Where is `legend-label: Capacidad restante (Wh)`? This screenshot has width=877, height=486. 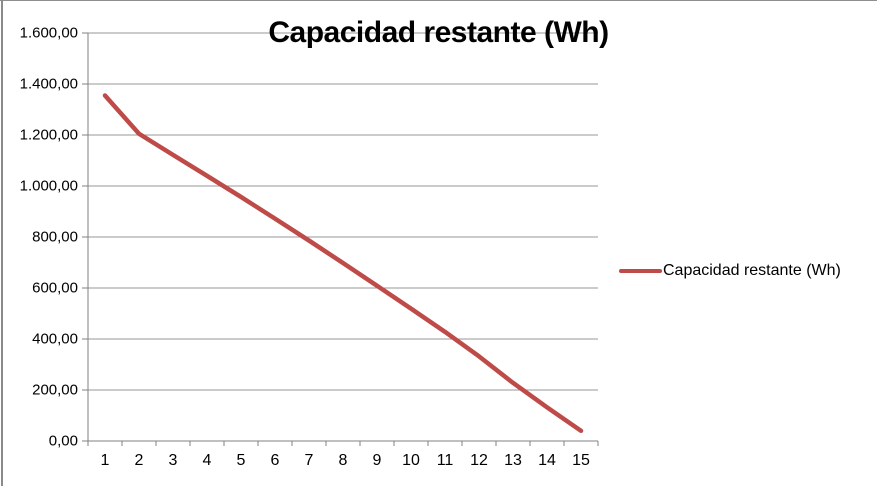 legend-label: Capacidad restante (Wh) is located at coordinates (752, 270).